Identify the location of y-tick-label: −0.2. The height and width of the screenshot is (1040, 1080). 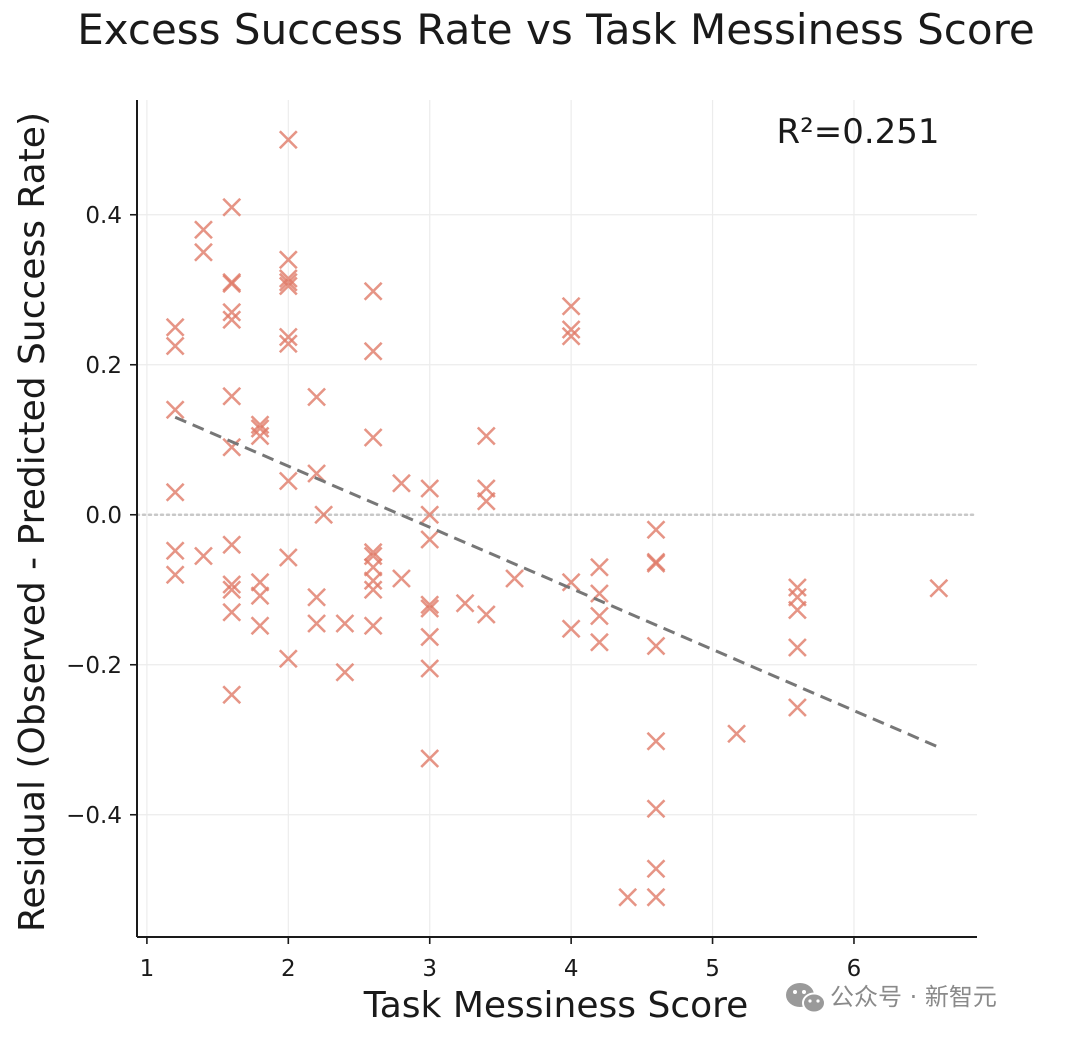
(94, 666).